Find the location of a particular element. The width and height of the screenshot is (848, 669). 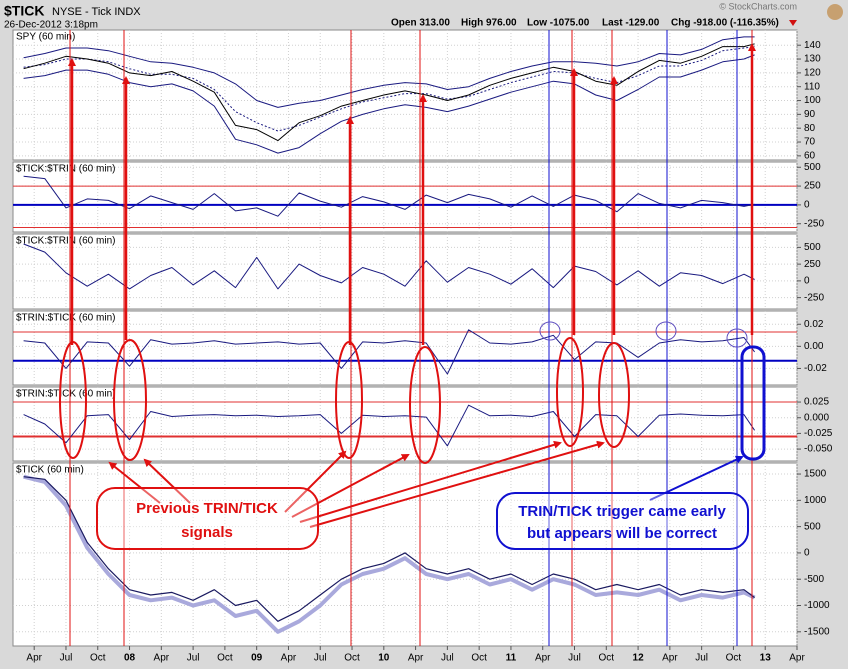

credit: © StockCharts.com is located at coordinates (758, 6).